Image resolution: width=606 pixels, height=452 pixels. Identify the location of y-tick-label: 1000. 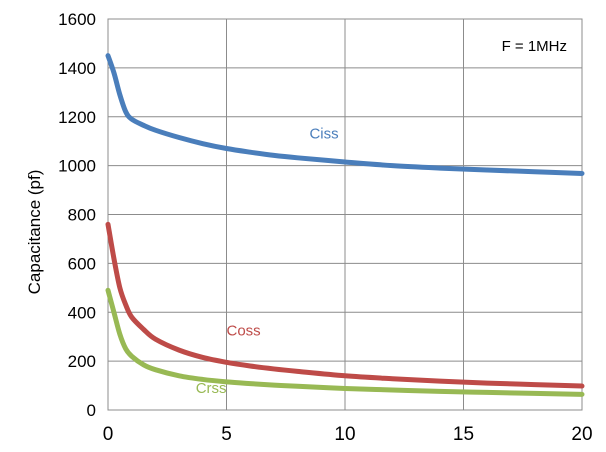
(77, 166).